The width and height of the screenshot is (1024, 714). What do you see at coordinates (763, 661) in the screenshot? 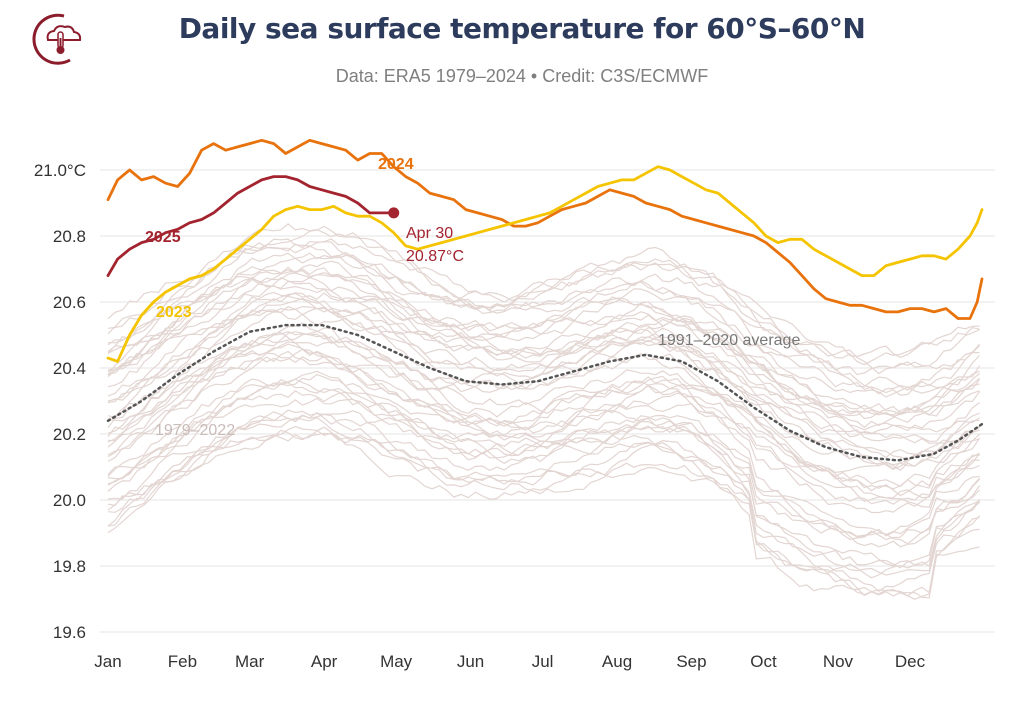
I see `x-tick-label: Oct` at bounding box center [763, 661].